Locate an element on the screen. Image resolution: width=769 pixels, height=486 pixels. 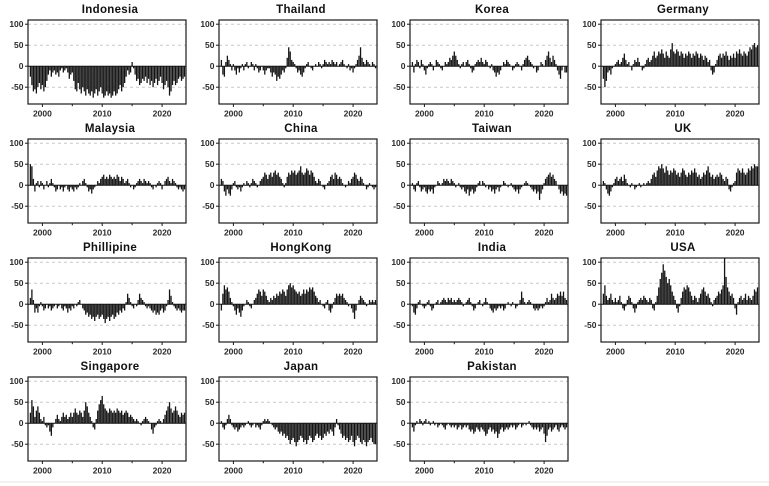
chart-panel-korea: Korea 100 50 0 -50 2000 2010 2020 is located at coordinates (478, 63).